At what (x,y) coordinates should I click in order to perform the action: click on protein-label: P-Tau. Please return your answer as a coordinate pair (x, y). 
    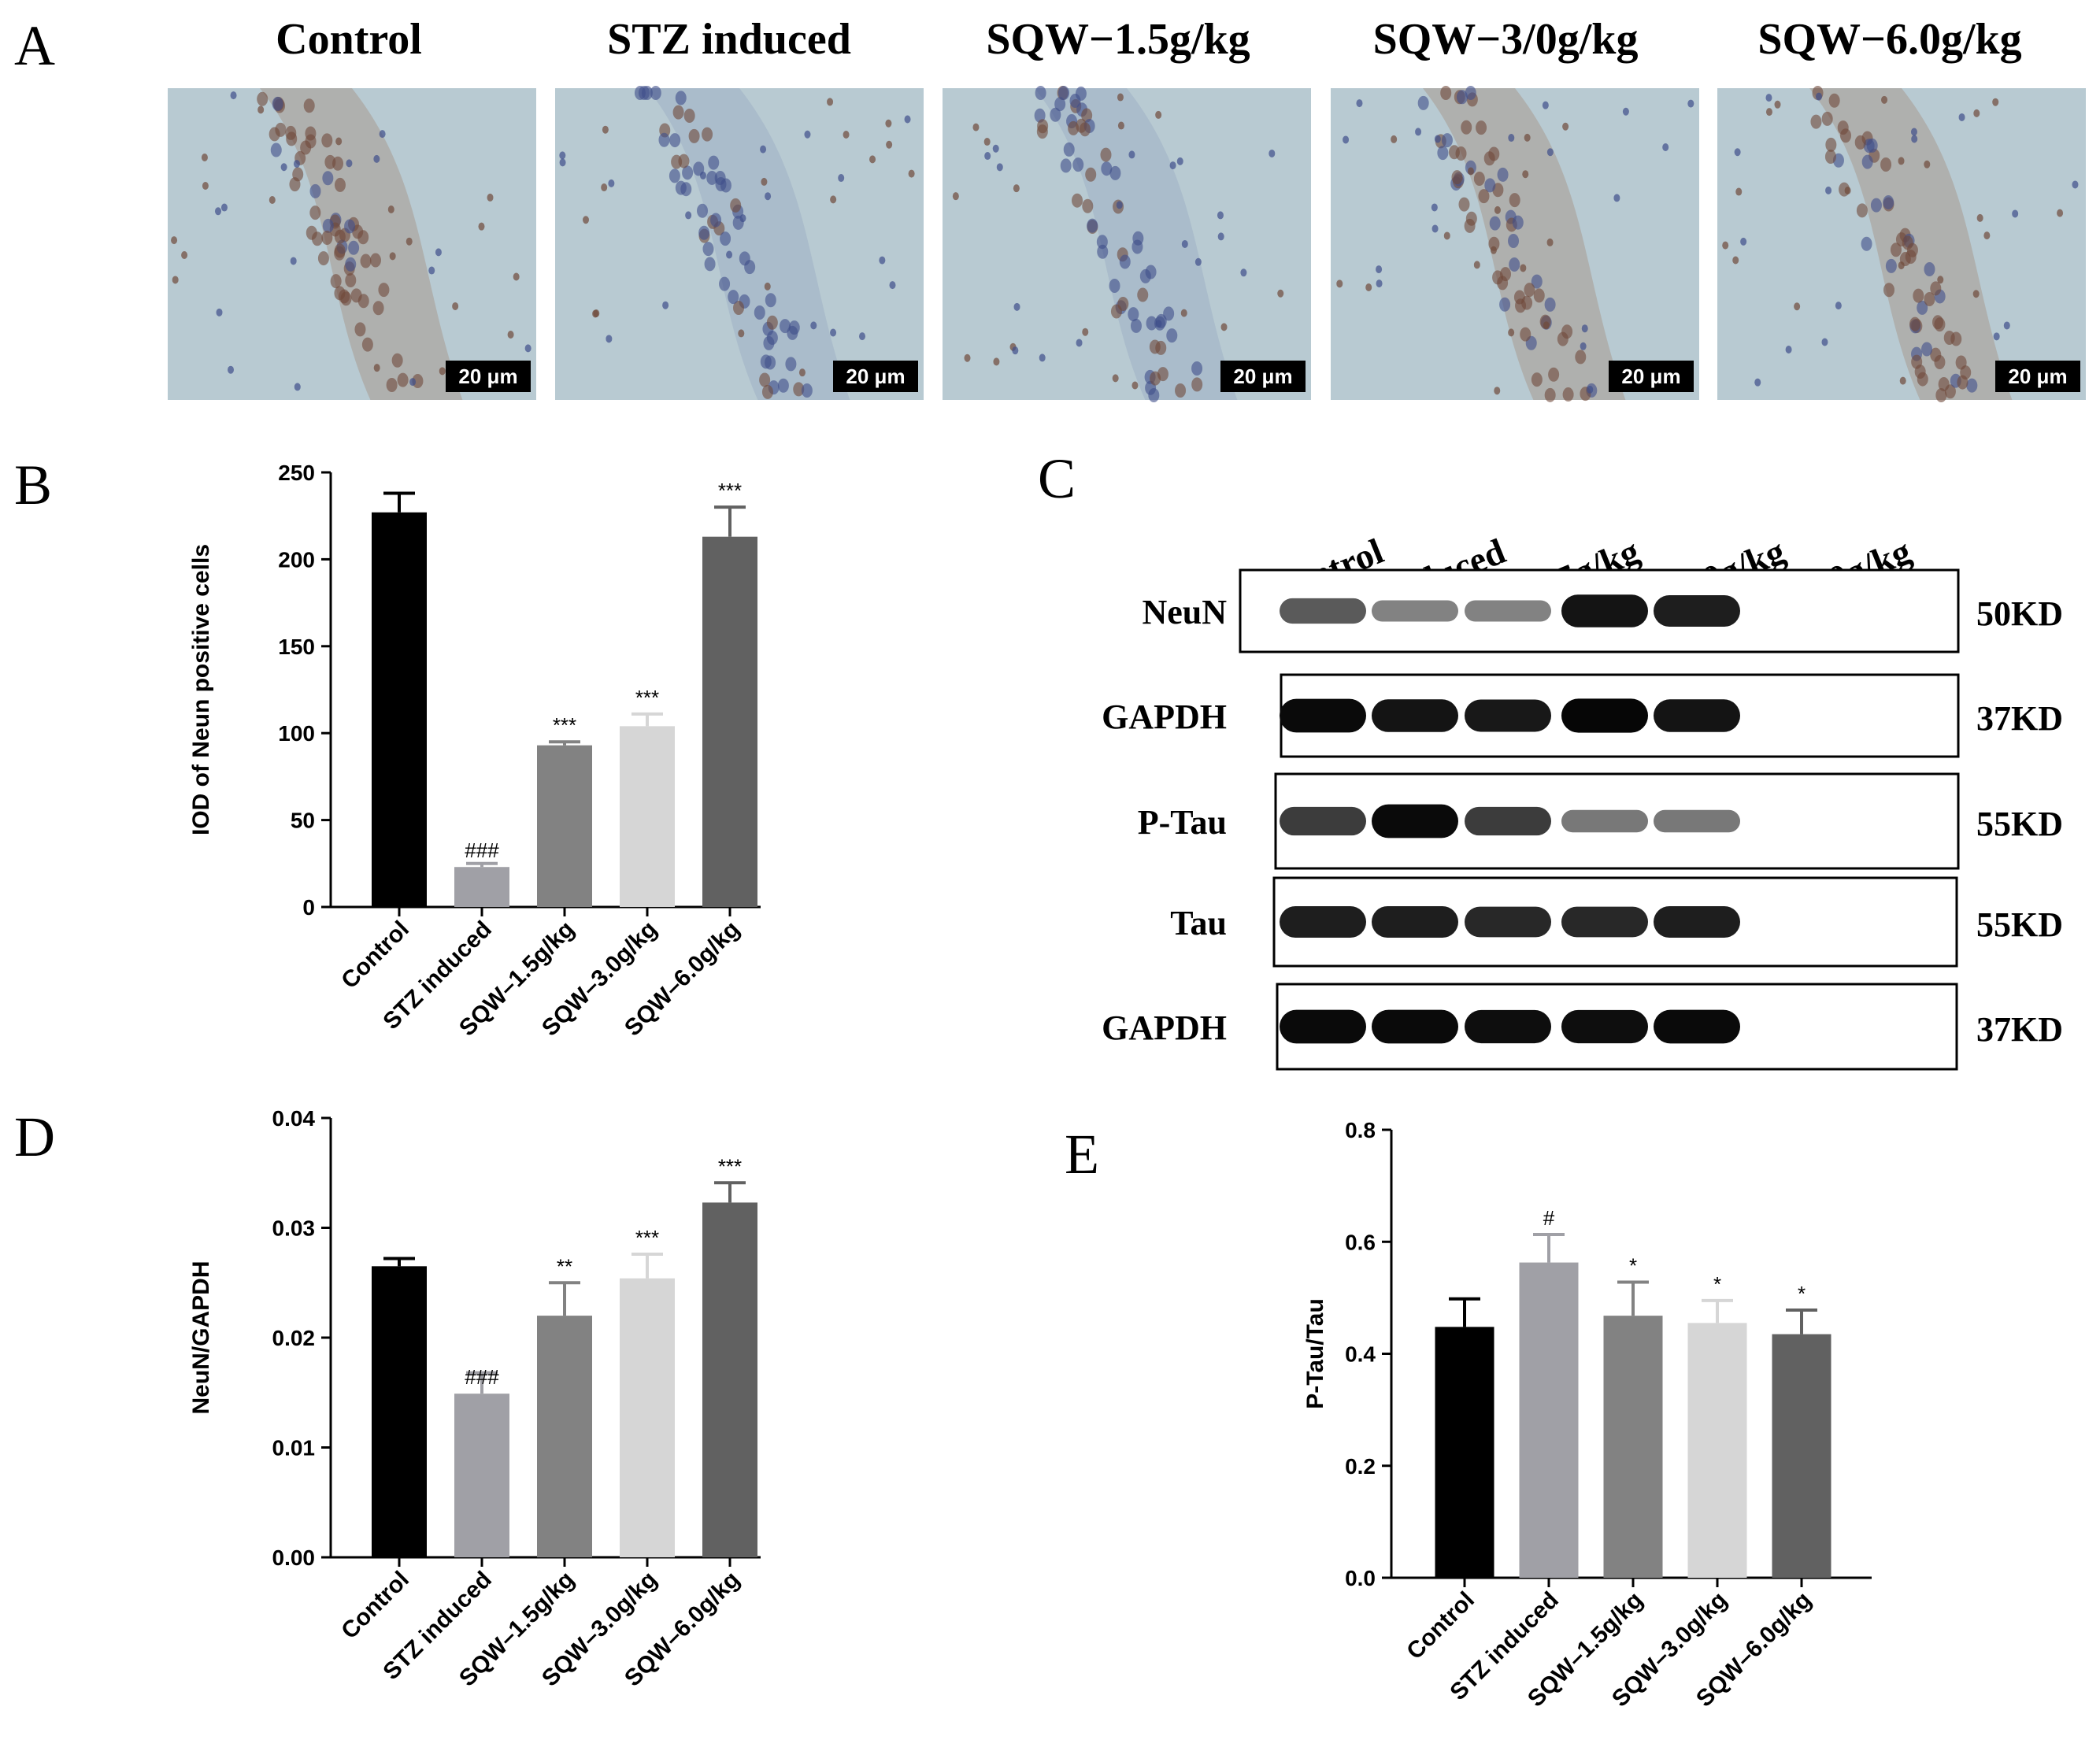
    Looking at the image, I should click on (1183, 822).